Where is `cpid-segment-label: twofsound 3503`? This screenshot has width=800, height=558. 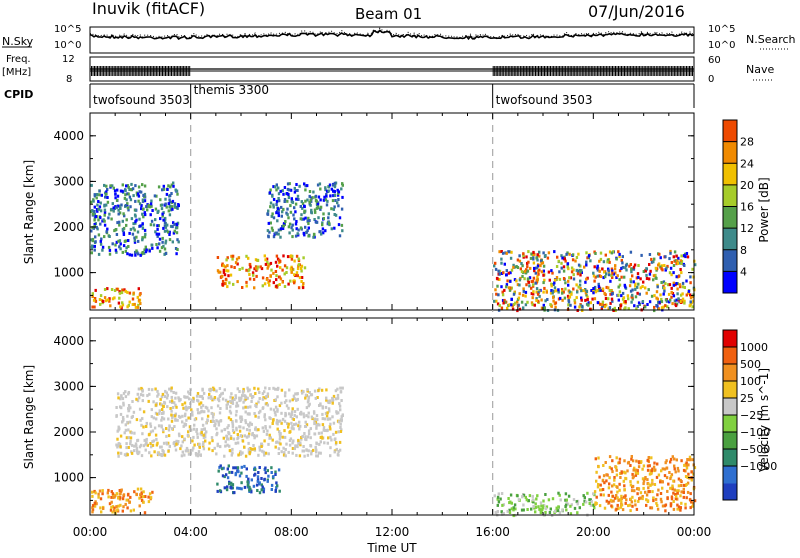 cpid-segment-label: twofsound 3503 is located at coordinates (544, 100).